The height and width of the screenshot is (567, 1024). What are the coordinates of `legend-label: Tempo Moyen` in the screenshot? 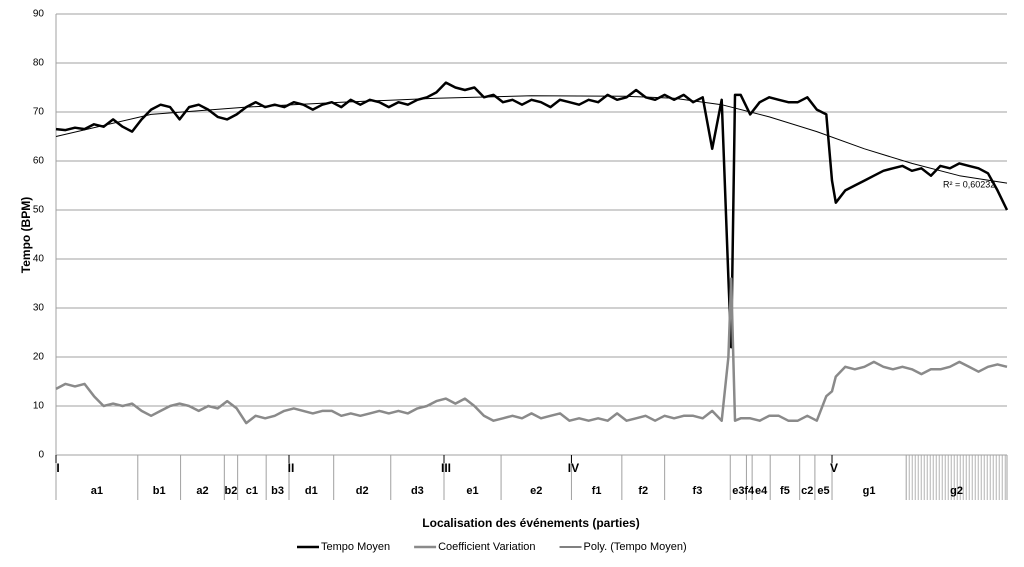 It's located at (355, 547).